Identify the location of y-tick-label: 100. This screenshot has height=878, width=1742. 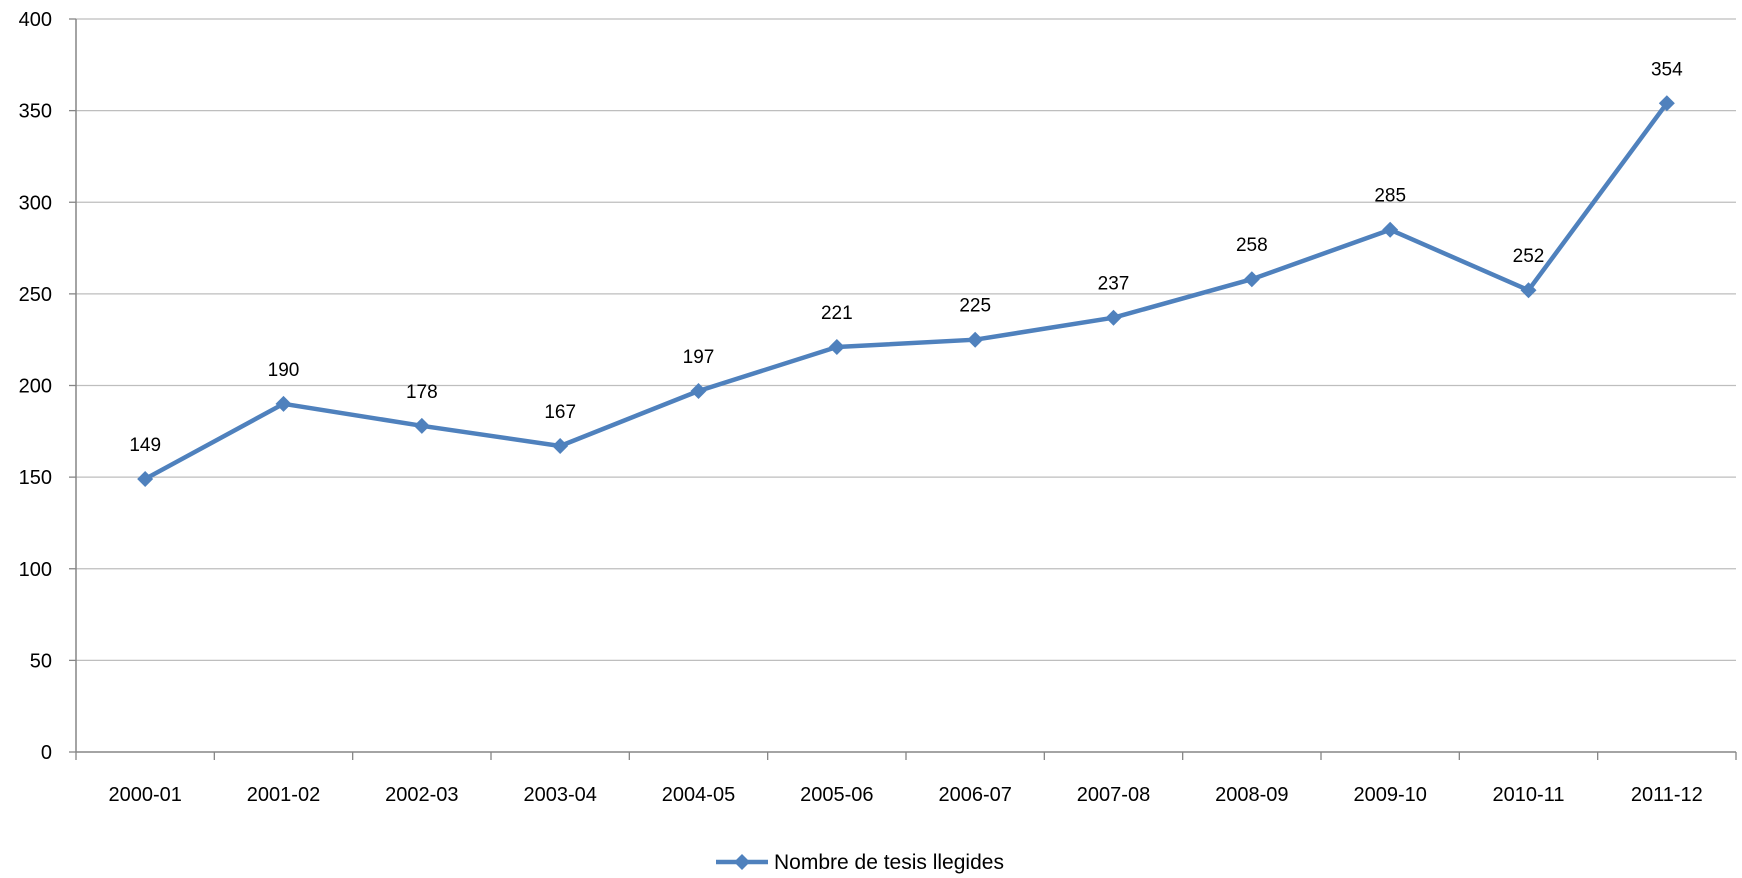
(35, 570).